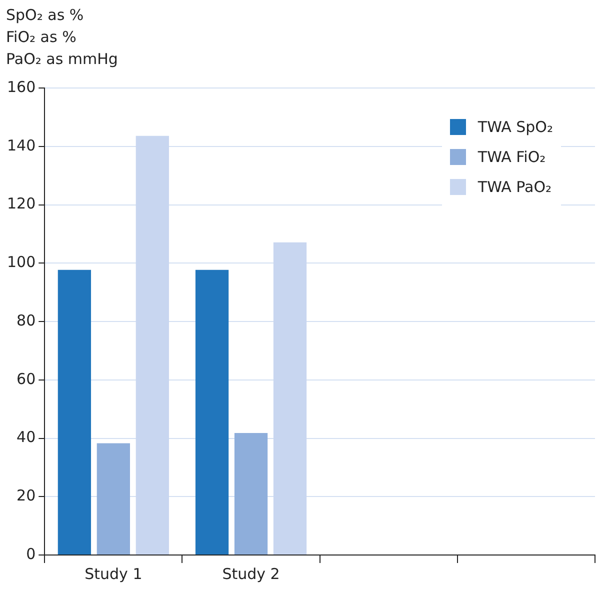  Describe the element at coordinates (21, 145) in the screenshot. I see `y-tick-label: 140` at that location.